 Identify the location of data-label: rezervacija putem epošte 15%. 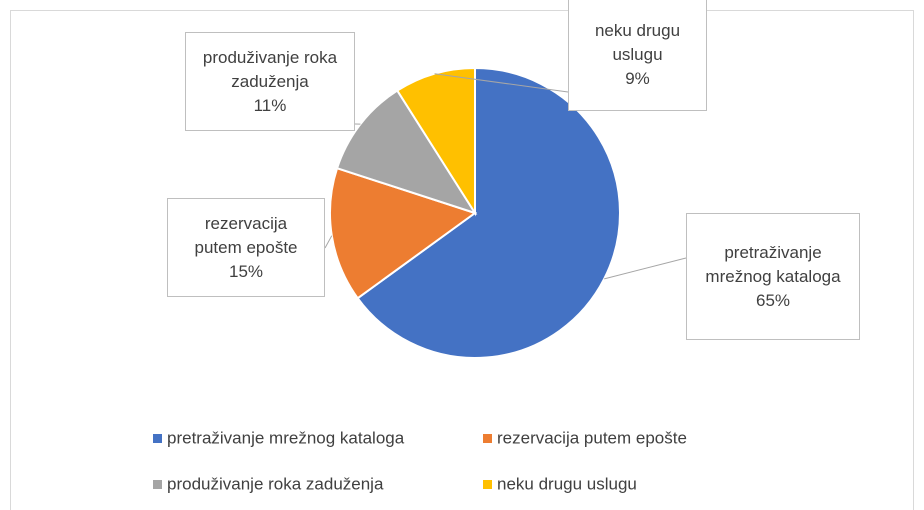
(246, 247).